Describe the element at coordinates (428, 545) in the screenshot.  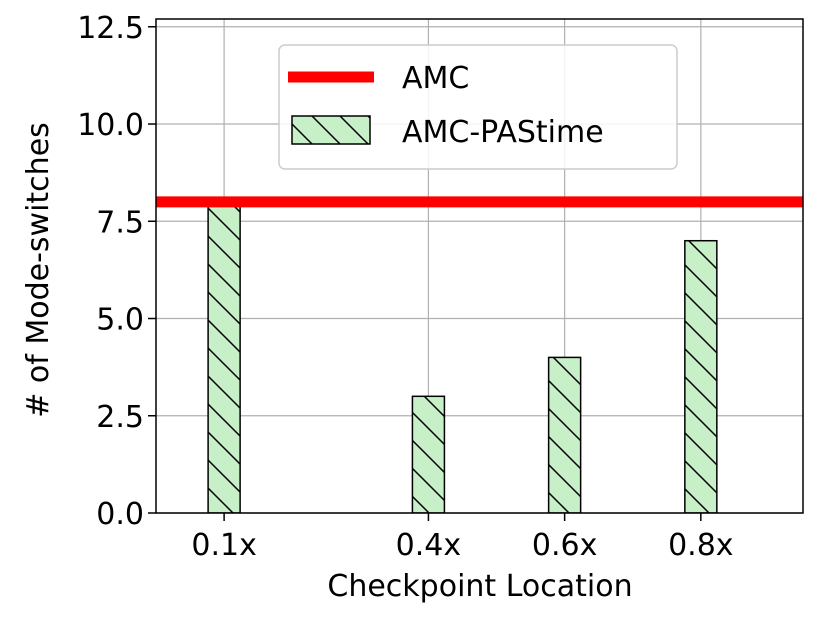
I see `x-tick-label: 0.4x` at that location.